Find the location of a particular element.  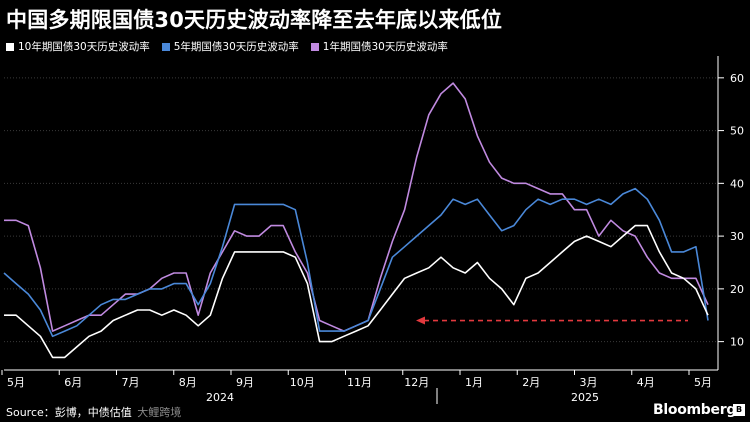

x-tick-label: 1月 is located at coordinates (474, 382).